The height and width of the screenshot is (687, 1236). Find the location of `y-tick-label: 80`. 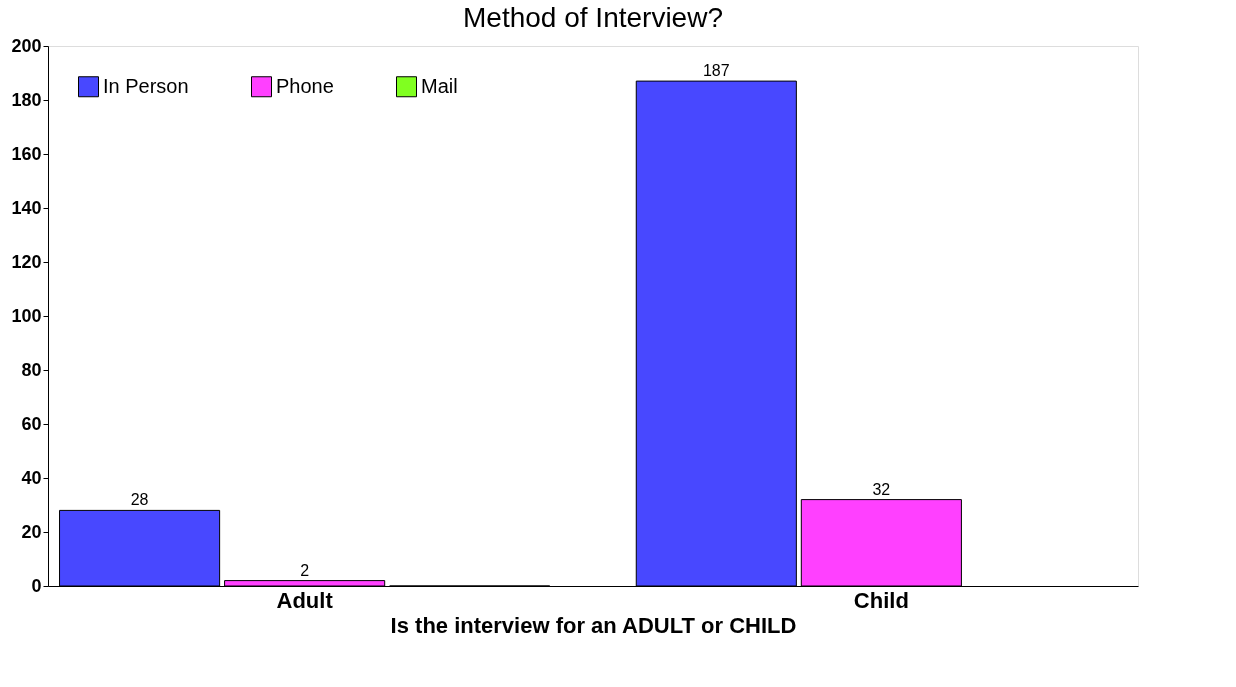

y-tick-label: 80 is located at coordinates (31, 369).